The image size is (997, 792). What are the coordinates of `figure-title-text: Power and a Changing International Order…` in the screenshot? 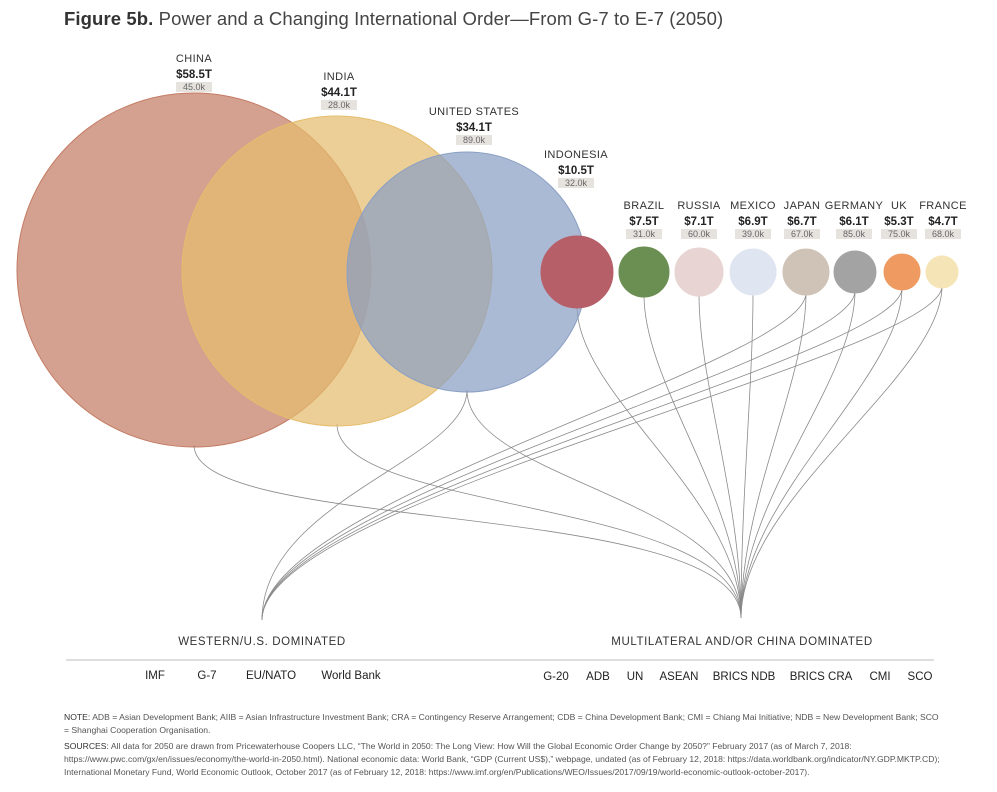 It's located at (441, 18).